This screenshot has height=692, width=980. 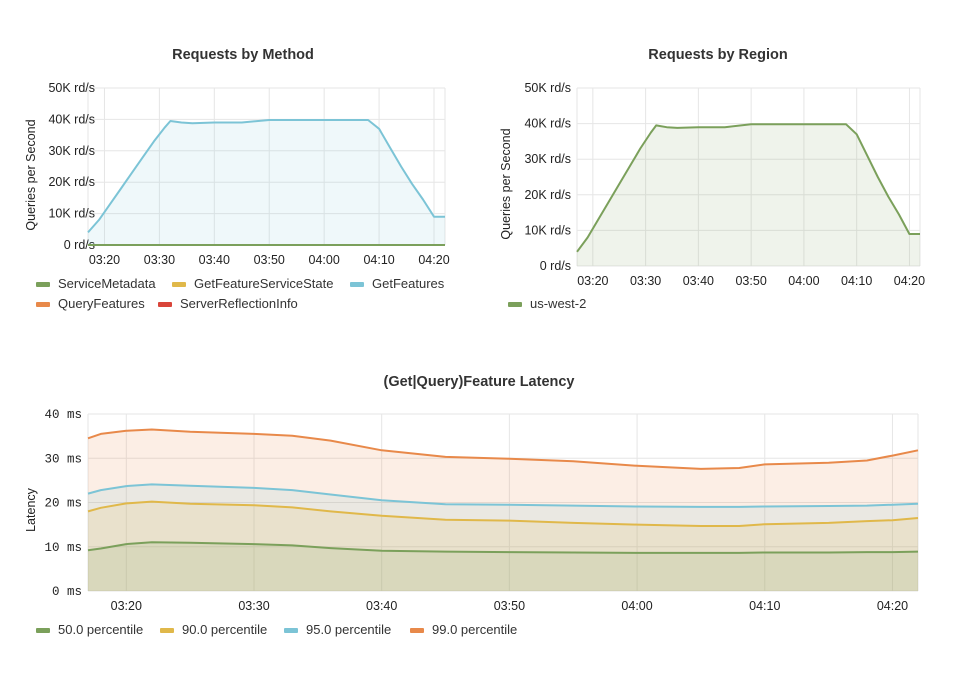 What do you see at coordinates (224, 629) in the screenshot?
I see `legend-label: 90.0 percentile` at bounding box center [224, 629].